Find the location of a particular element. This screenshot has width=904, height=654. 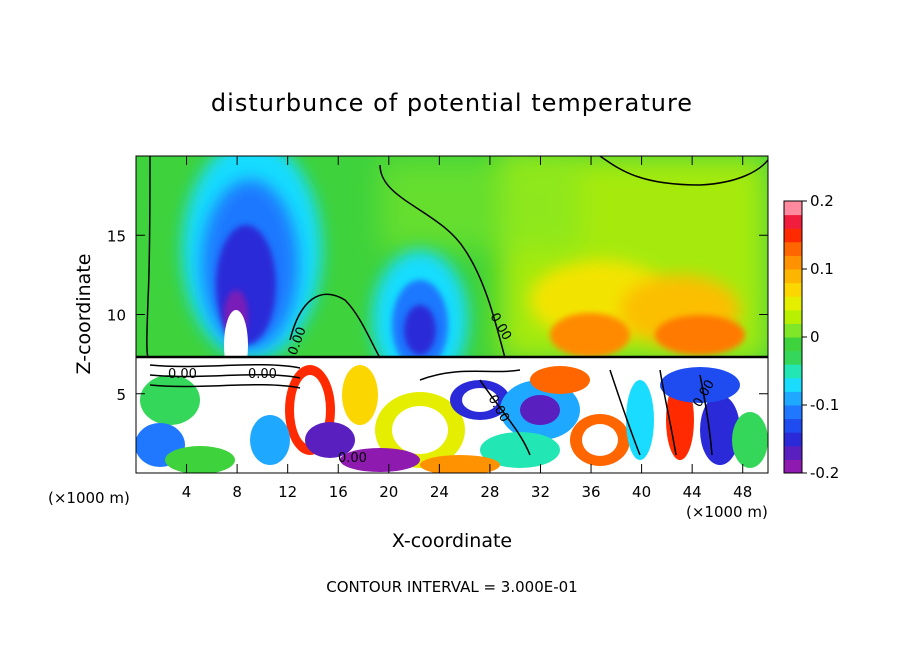

y-tick-label: 10 is located at coordinates (116, 316).